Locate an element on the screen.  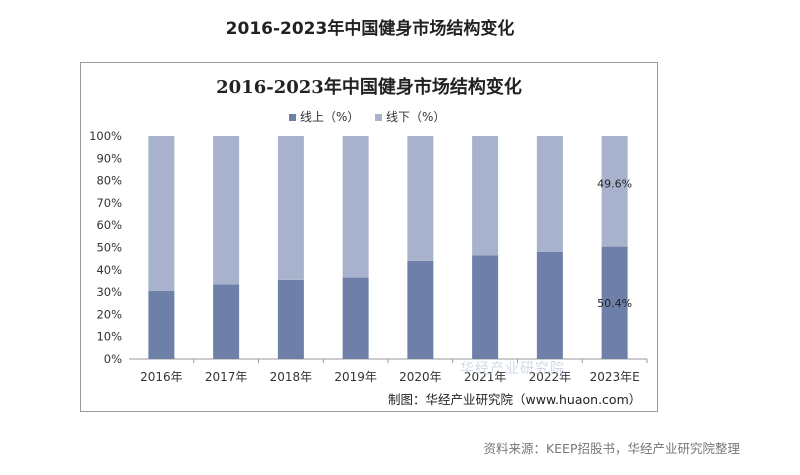
y-tick-label: 100% is located at coordinates (105, 136).